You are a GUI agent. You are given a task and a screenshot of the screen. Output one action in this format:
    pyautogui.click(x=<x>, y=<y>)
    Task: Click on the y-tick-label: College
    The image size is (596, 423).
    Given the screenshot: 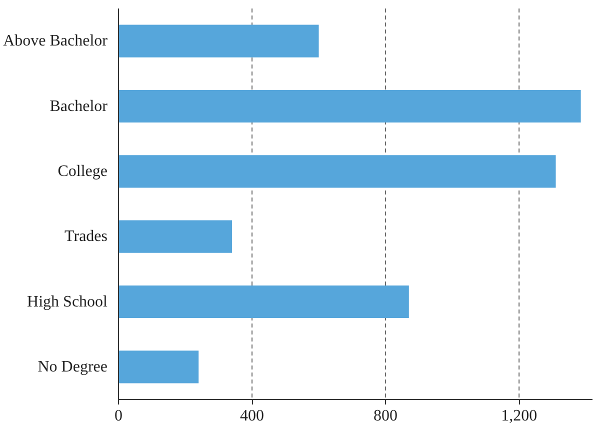 What is the action you would take?
    pyautogui.click(x=83, y=171)
    